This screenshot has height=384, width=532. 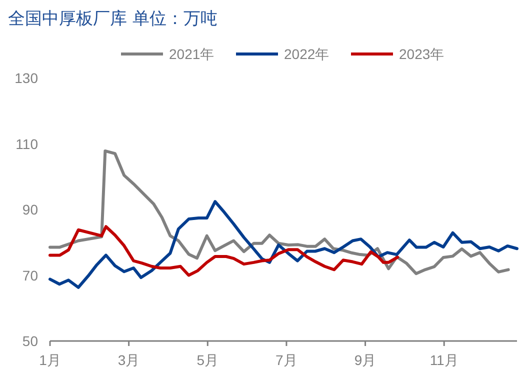 I want to click on x-tick-label: 7月, so click(x=287, y=360).